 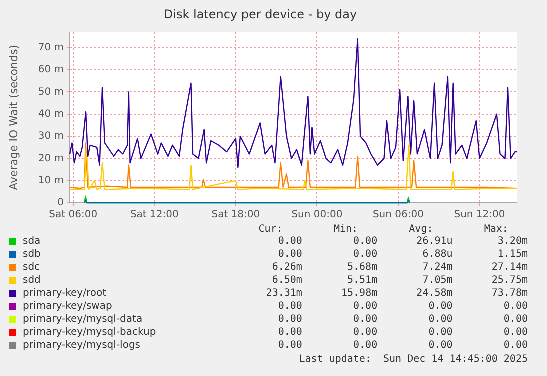 What do you see at coordinates (480, 215) in the screenshot?
I see `x-tick-label: Sun 12:00` at bounding box center [480, 215].